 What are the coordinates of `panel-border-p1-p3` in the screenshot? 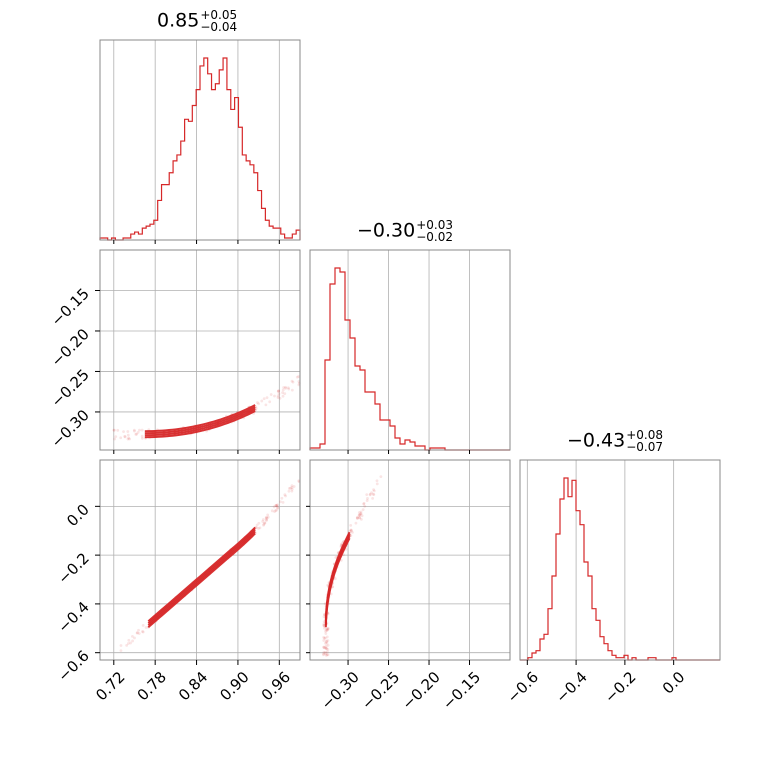 It's located at (200, 560).